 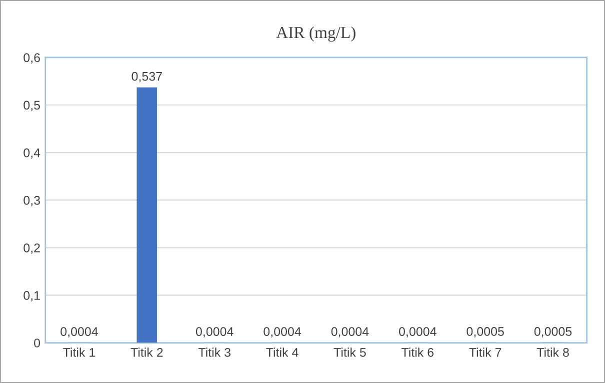 What do you see at coordinates (32, 248) in the screenshot?
I see `y-tick-label: 0,2` at bounding box center [32, 248].